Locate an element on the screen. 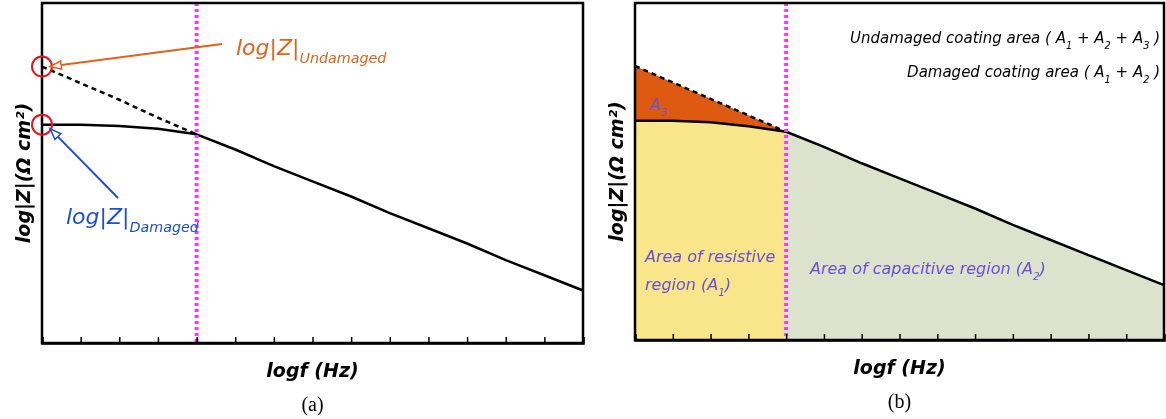  annotation: Area of capacitive region (A$_{2}$) is located at coordinates (927, 270).